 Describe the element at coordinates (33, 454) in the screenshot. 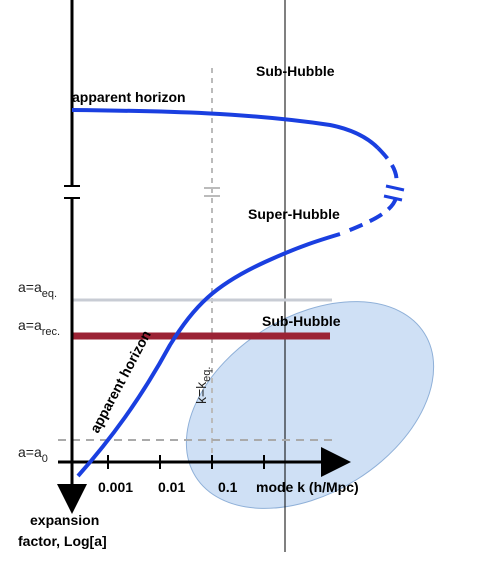

I see `label: a=a0` at that location.